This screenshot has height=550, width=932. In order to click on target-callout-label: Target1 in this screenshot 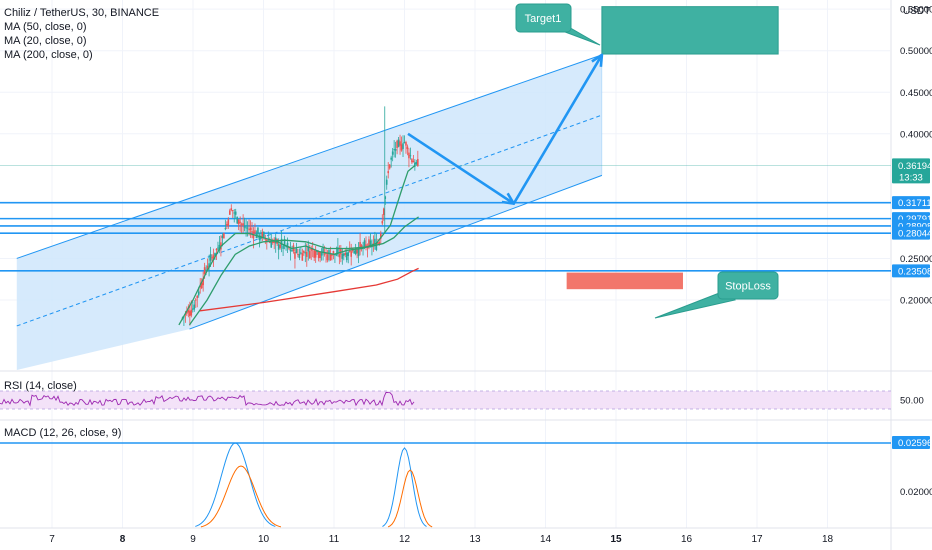, I will do `click(543, 19)`.